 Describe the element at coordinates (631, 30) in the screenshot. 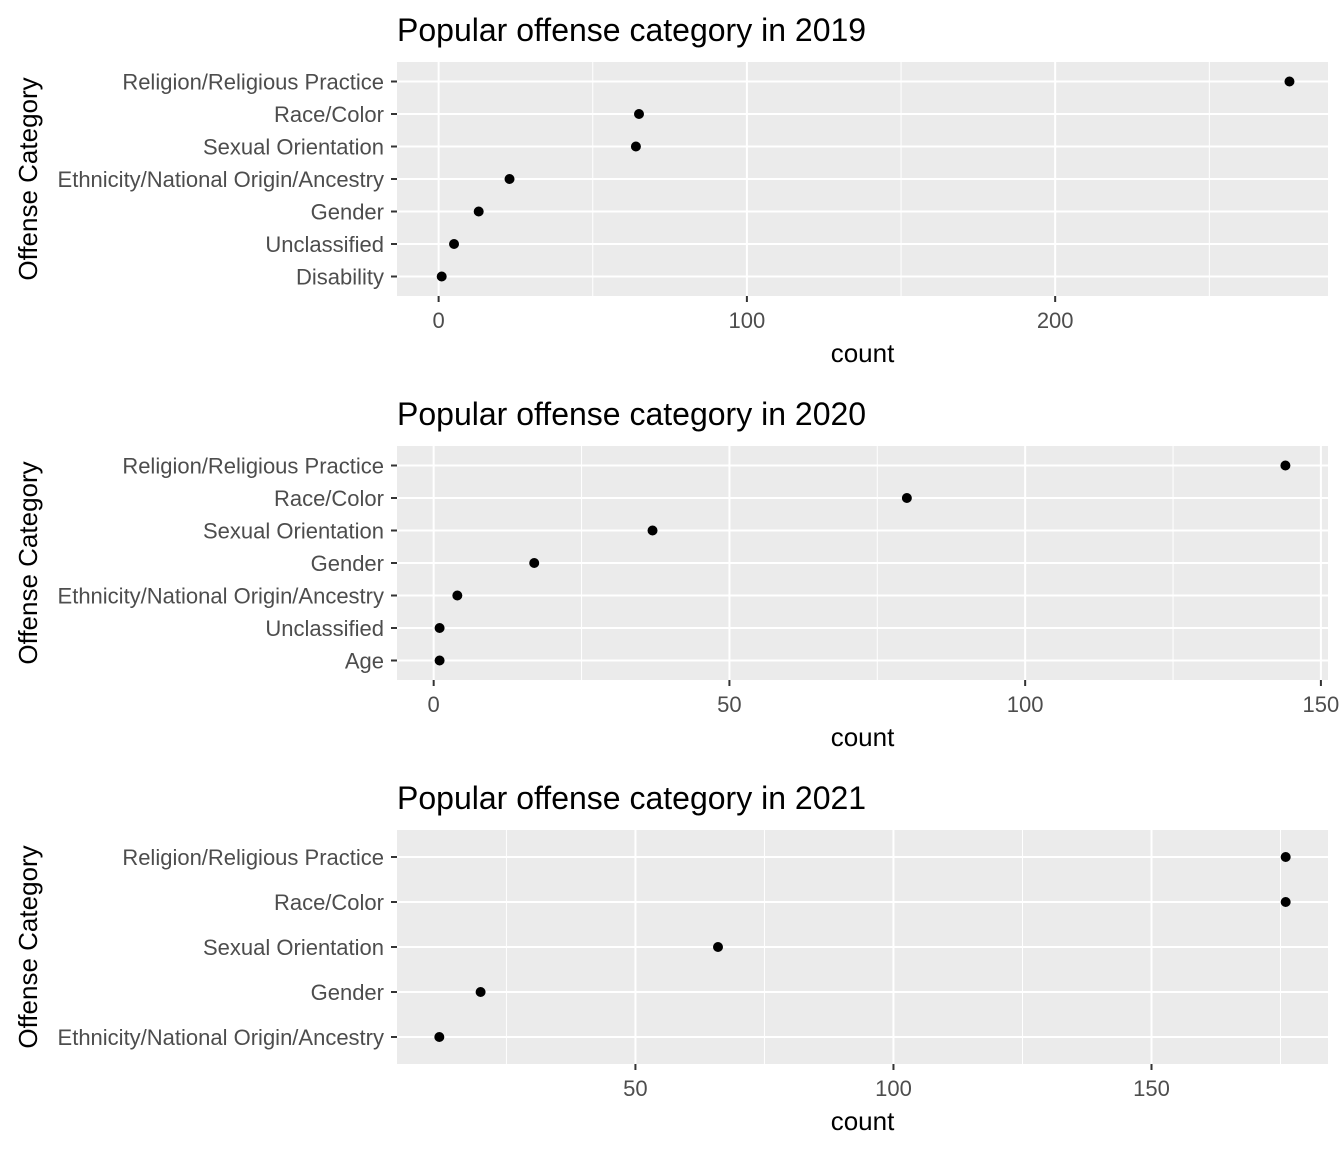

I see `chart-title: Popular offense category in 2019` at that location.